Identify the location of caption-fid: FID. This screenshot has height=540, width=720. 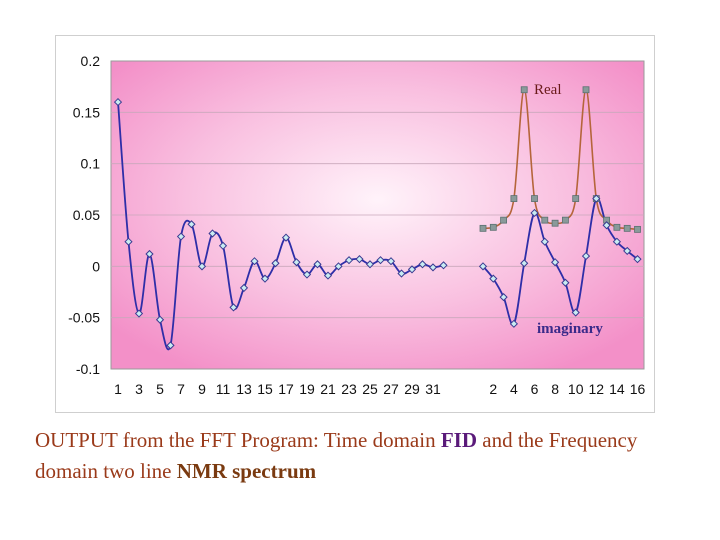
(459, 440).